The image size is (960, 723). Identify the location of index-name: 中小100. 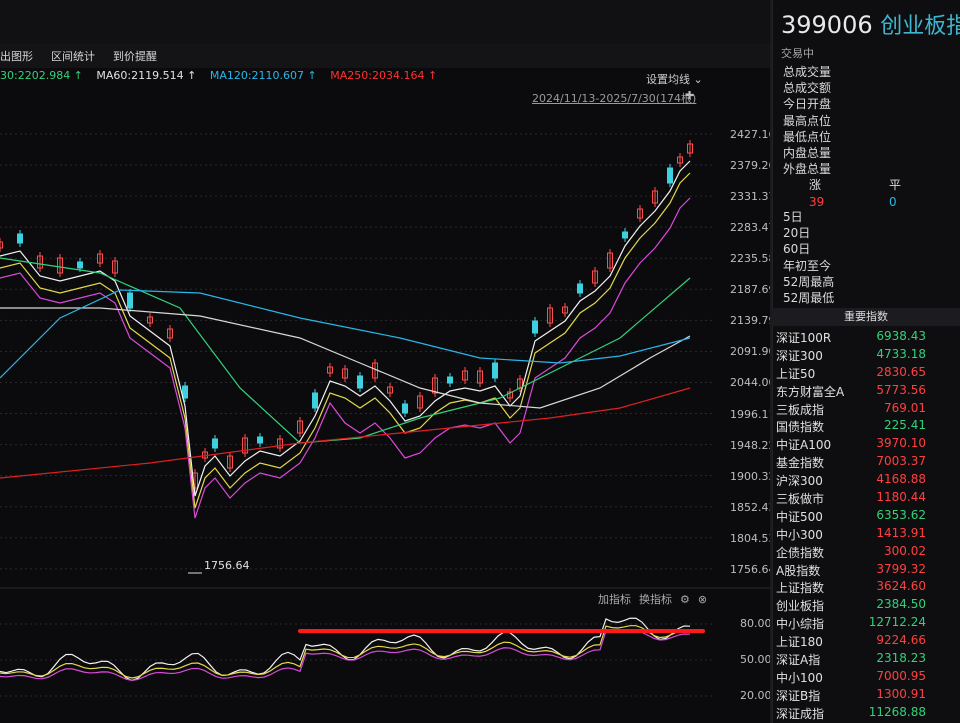
(799, 677).